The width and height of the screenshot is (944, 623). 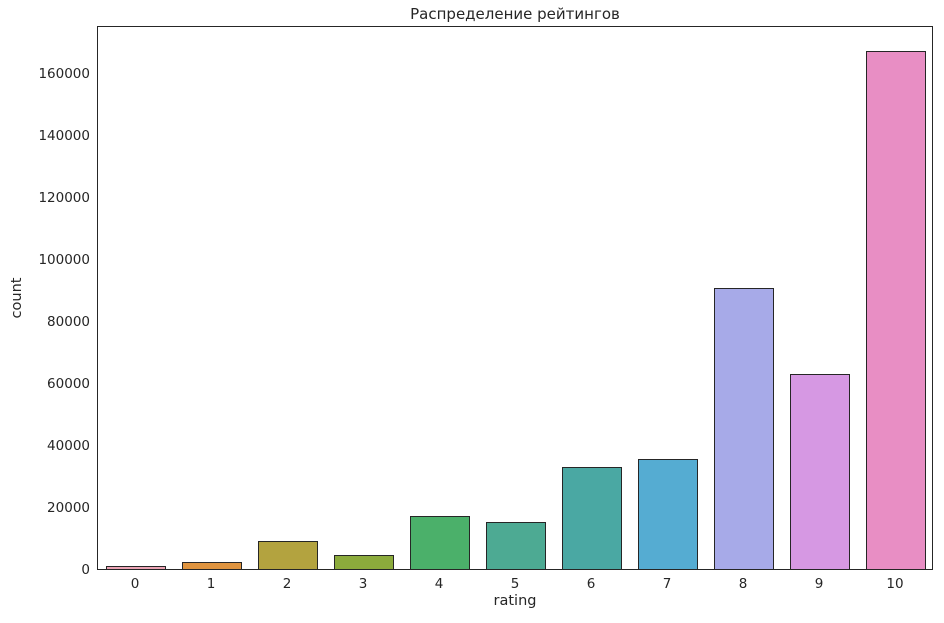 What do you see at coordinates (743, 584) in the screenshot?
I see `x-tick-label-8: 8` at bounding box center [743, 584].